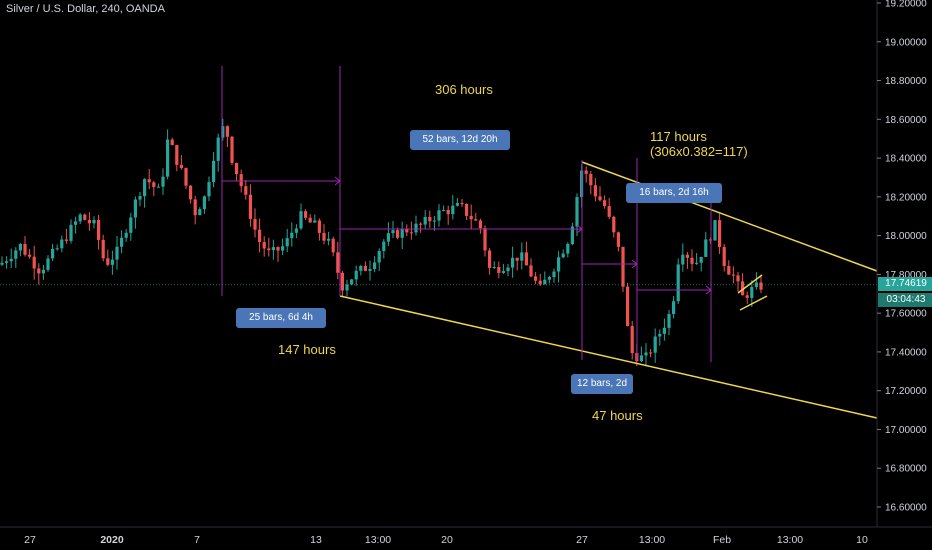  I want to click on time-tick-label: 7, so click(197, 540).